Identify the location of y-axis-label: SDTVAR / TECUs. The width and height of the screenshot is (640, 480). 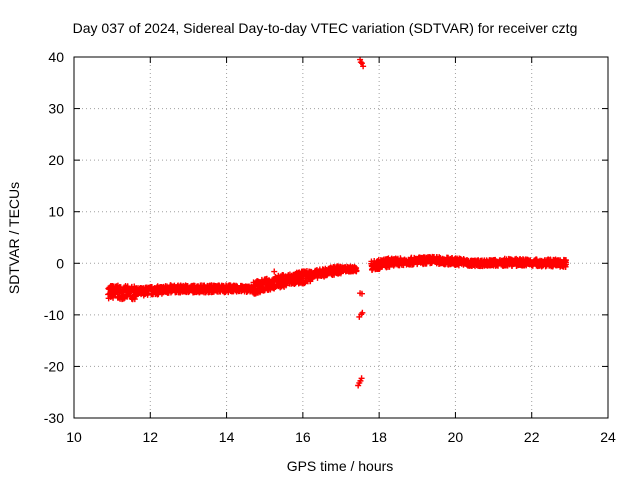
(14, 238).